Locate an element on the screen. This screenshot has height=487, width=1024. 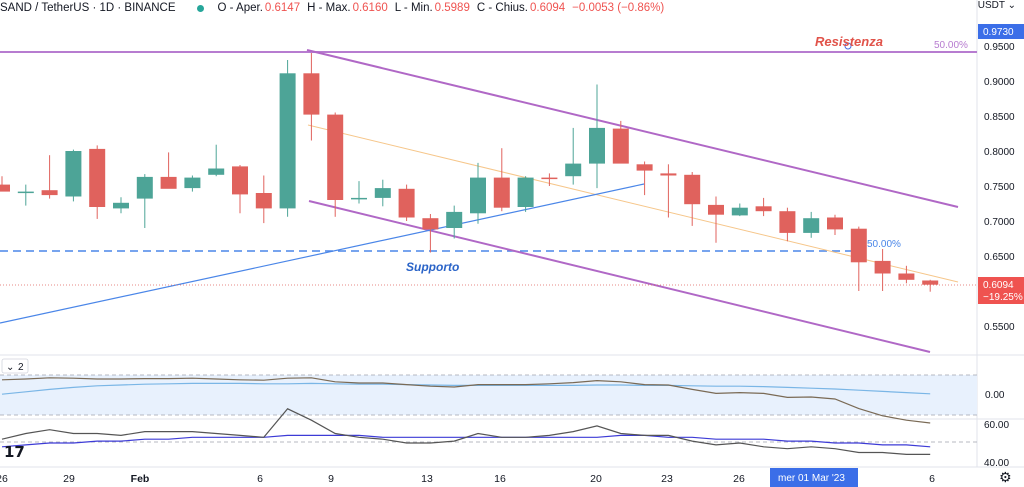
top-price-badge-bg is located at coordinates (1001, 31).